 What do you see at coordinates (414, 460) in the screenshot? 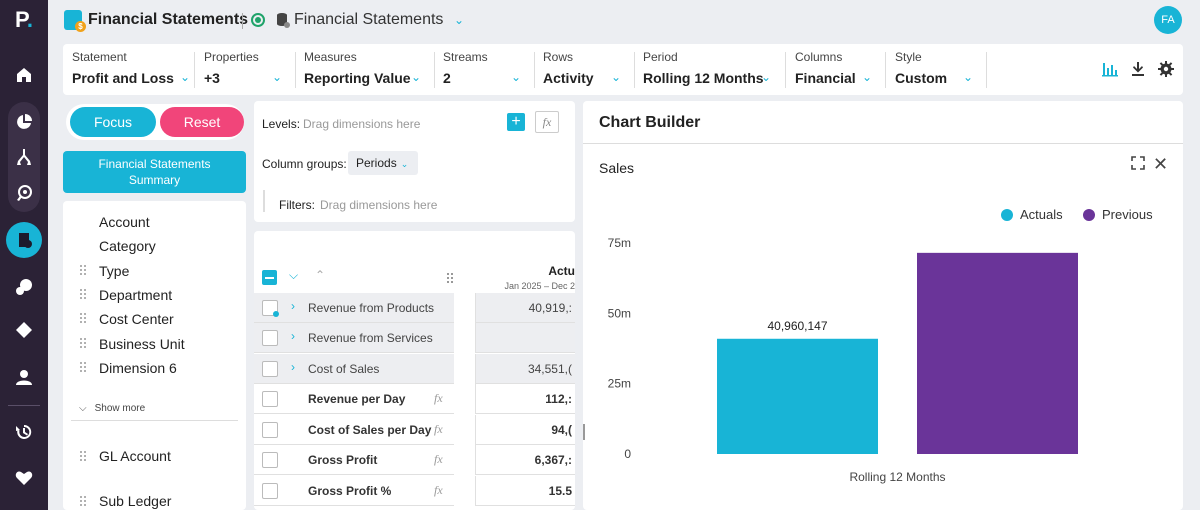
I see `table-row: Gross Profit fx 6,367,:` at bounding box center [414, 460].